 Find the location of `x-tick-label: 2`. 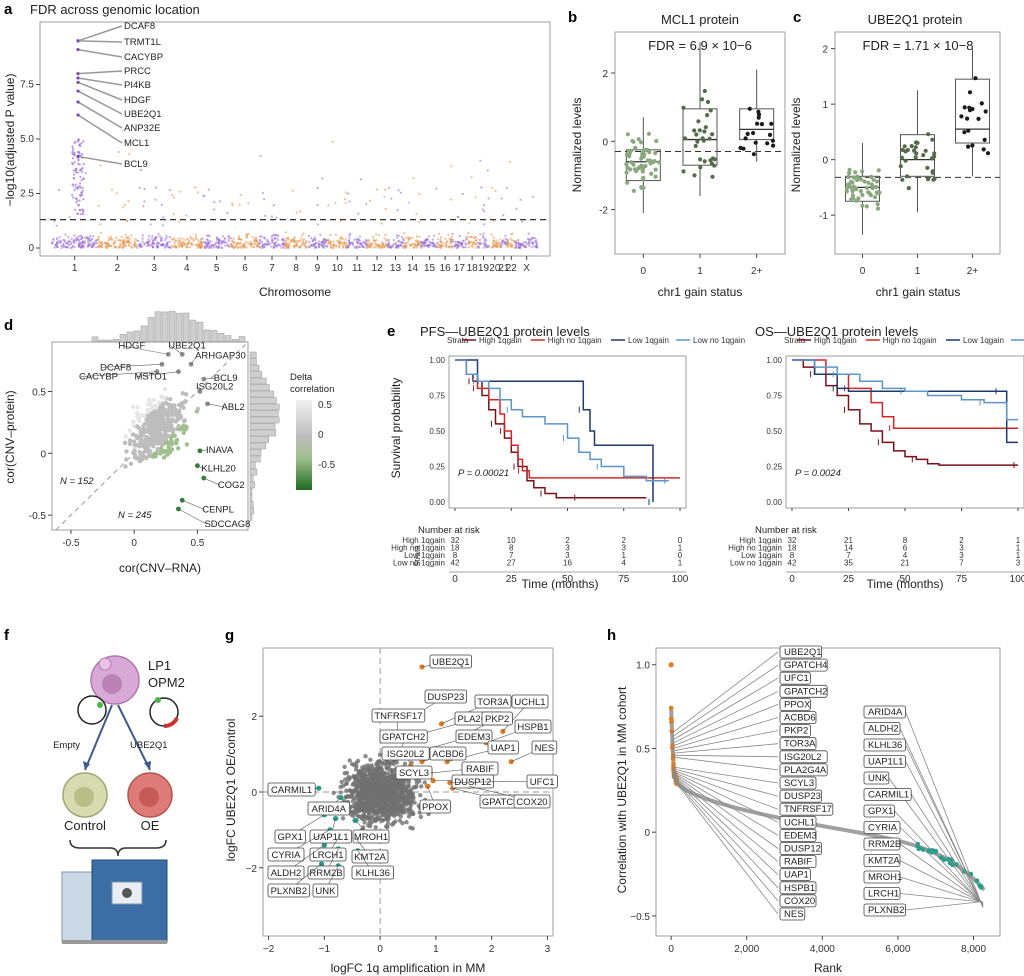

x-tick-label: 2 is located at coordinates (492, 949).